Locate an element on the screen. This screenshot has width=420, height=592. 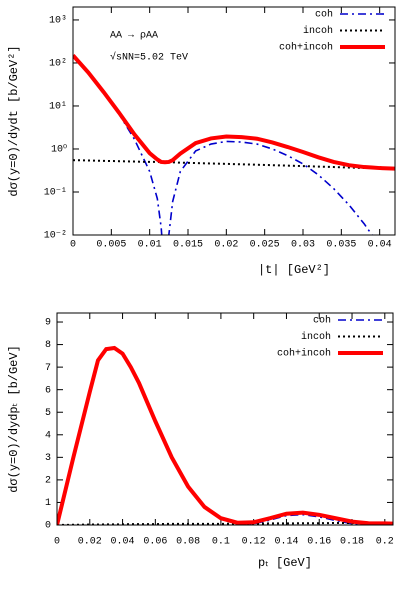
y-tick-label: 3 is located at coordinates (48, 458).